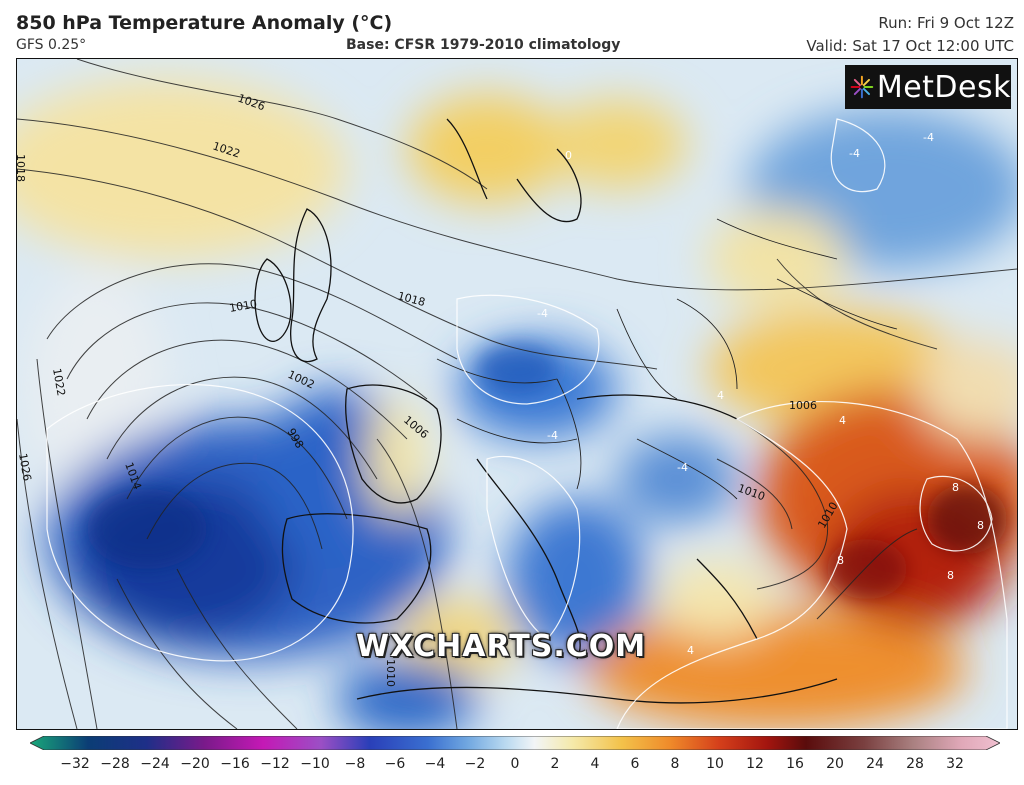 The width and height of the screenshot is (1024, 785). Describe the element at coordinates (59, 382) in the screenshot. I see `isobar-label: 1022` at that location.